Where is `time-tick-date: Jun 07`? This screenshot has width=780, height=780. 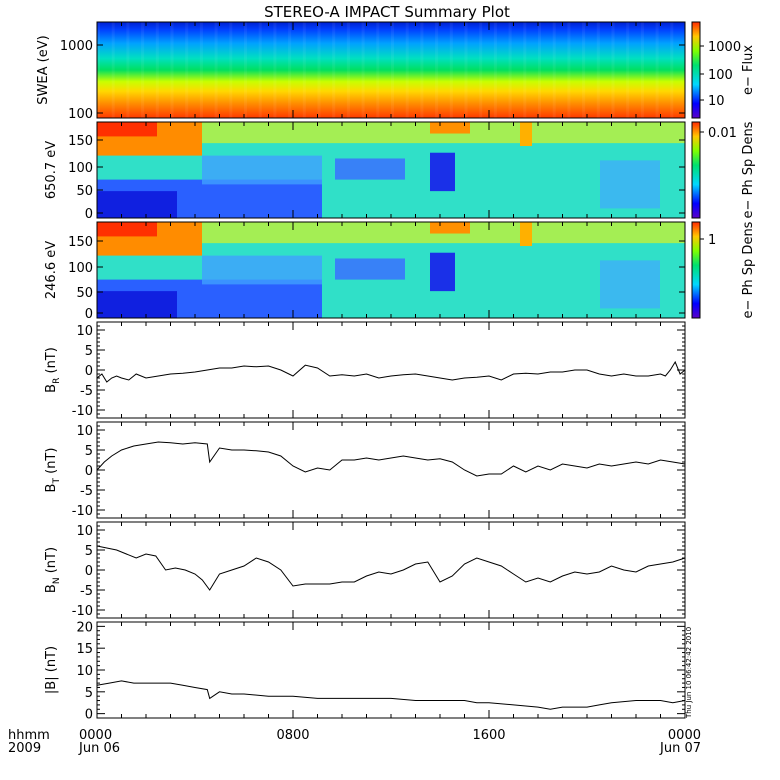
time-tick-date: Jun 07 is located at coordinates (680, 748).